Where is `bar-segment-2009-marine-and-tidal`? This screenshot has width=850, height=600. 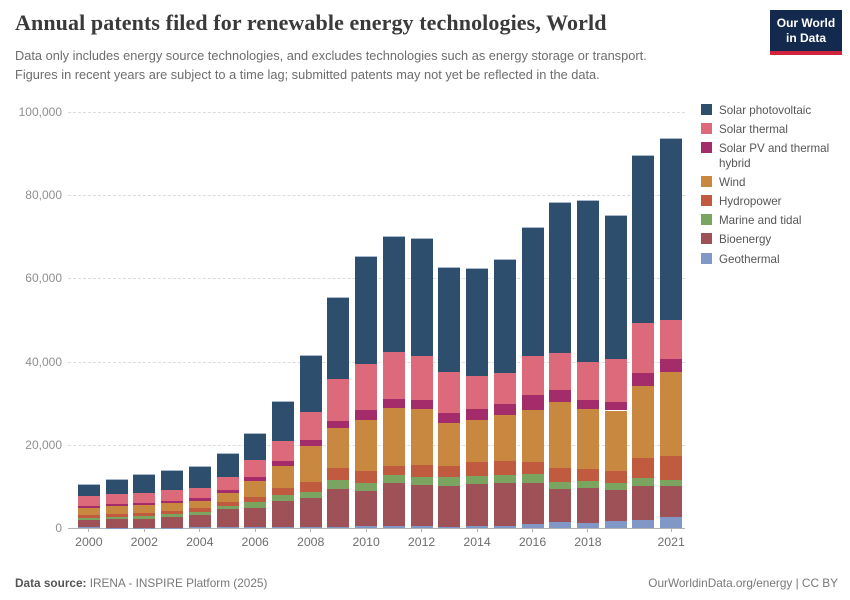 bar-segment-2009-marine-and-tidal is located at coordinates (338, 484).